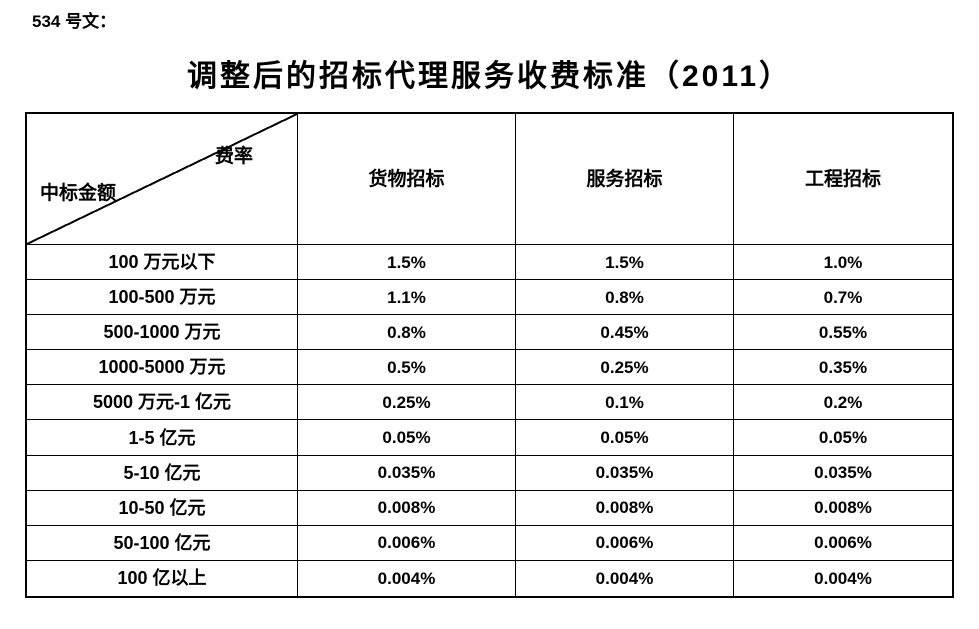 This screenshot has width=979, height=629. I want to click on table-row-label: 100 亿以上, so click(162, 578).